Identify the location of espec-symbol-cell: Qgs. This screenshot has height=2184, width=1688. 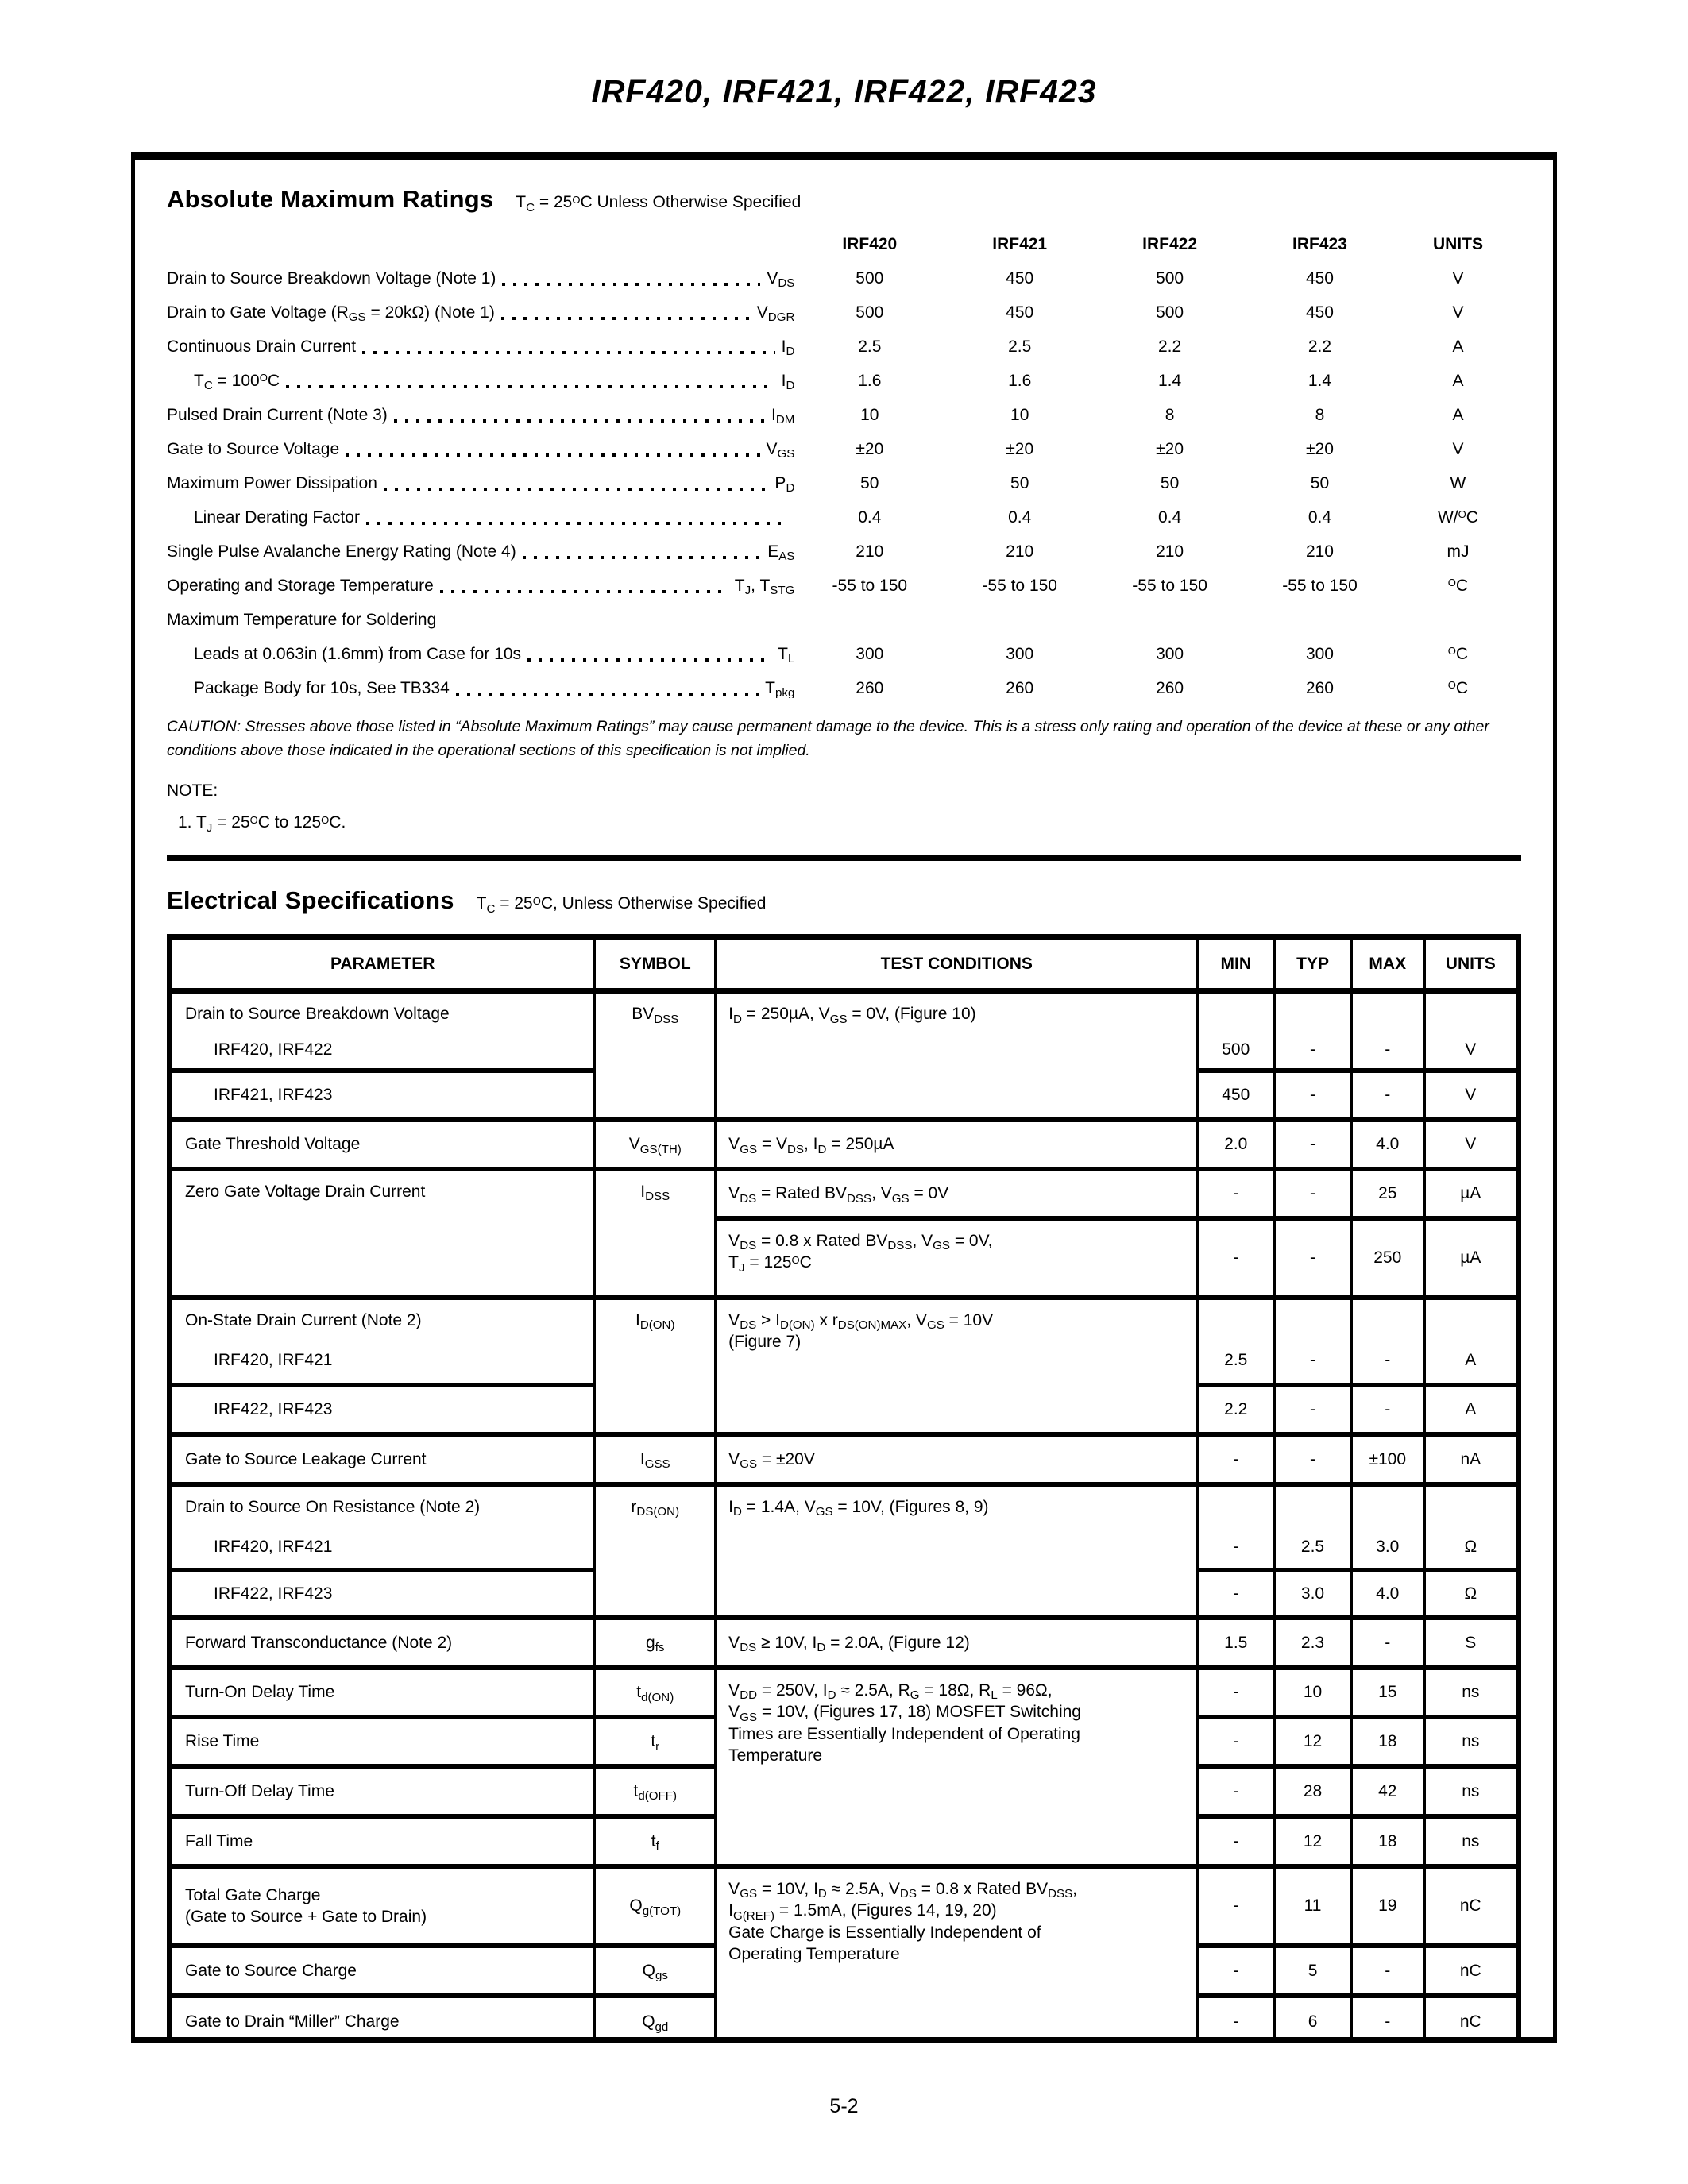
(656, 1972).